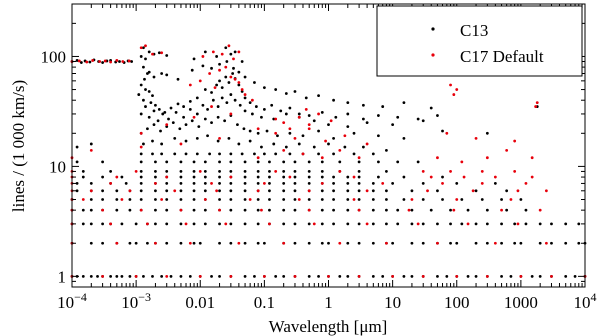  I want to click on x-tick-label: 10−4, so click(72, 301).